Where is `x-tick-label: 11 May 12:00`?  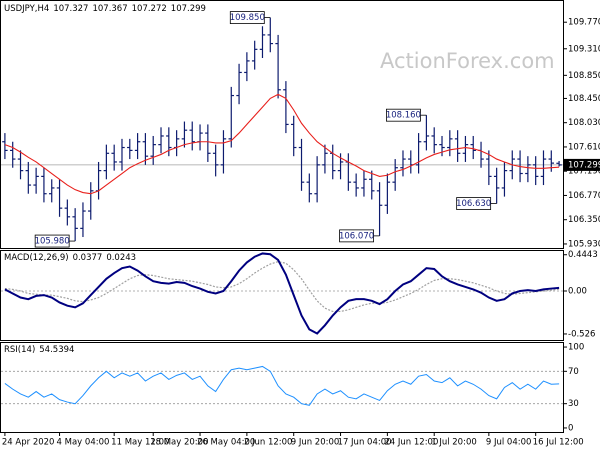
x-tick-label: 11 May 12:00 is located at coordinates (140, 443).